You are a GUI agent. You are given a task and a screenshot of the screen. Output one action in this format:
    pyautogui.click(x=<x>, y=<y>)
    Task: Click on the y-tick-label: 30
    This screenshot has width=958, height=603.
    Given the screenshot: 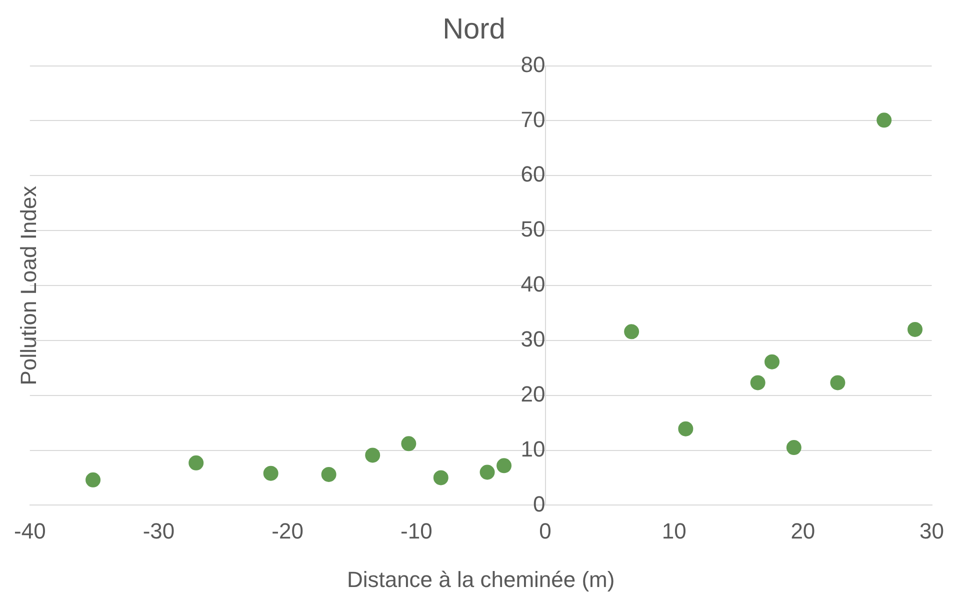 What is the action you would take?
    pyautogui.click(x=533, y=339)
    